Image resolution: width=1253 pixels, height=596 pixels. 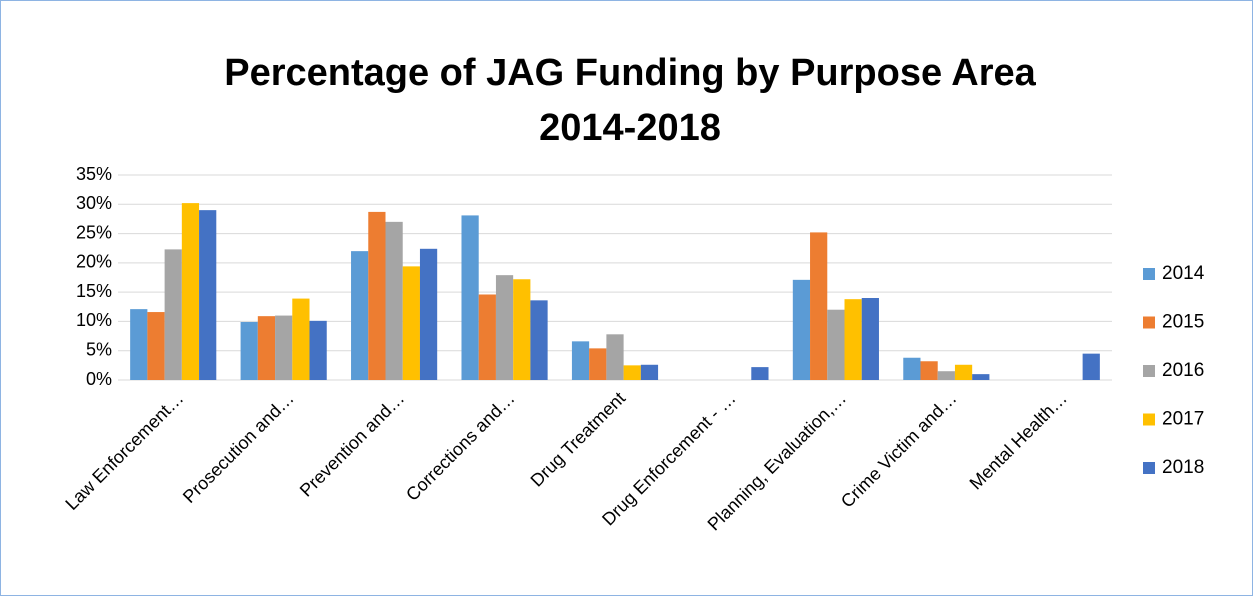 I want to click on chart-title: 2014-2018, so click(x=630, y=128).